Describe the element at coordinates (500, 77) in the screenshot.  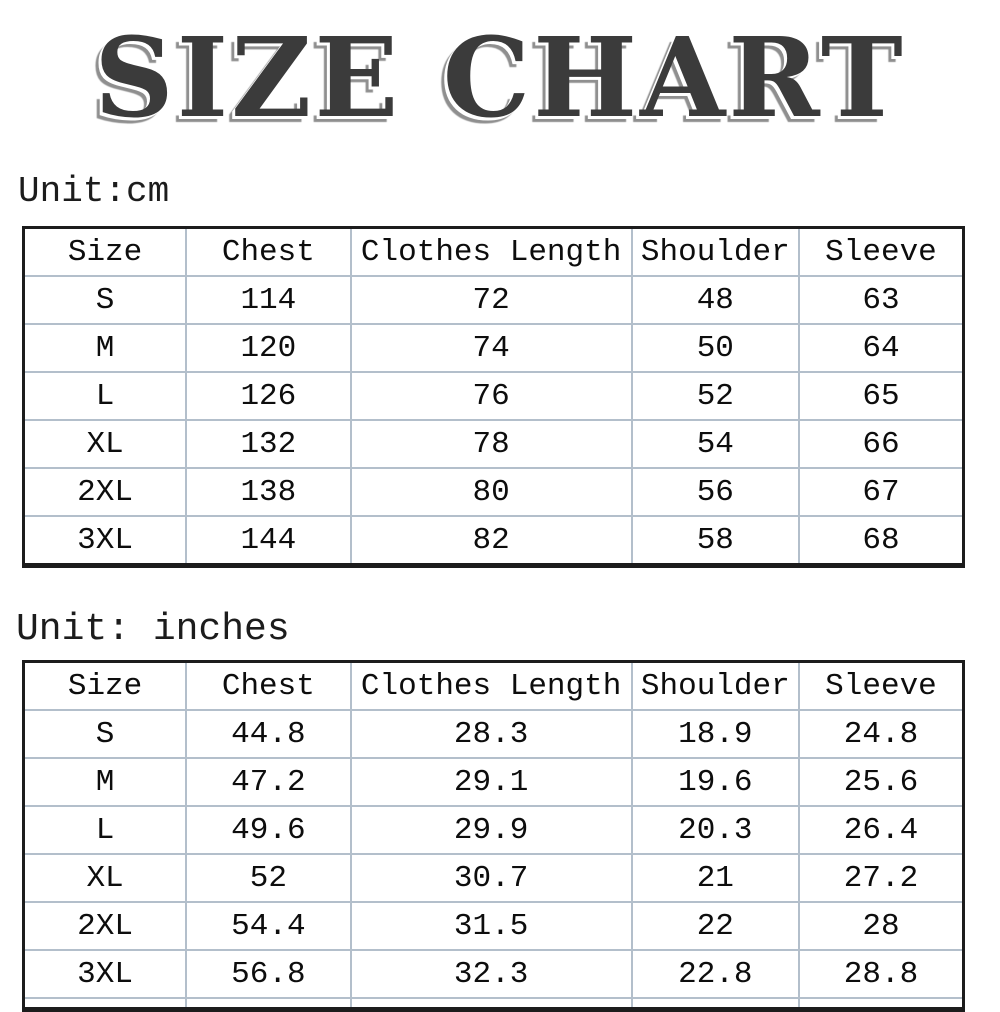
I see `page-title: SIZE CHART` at that location.